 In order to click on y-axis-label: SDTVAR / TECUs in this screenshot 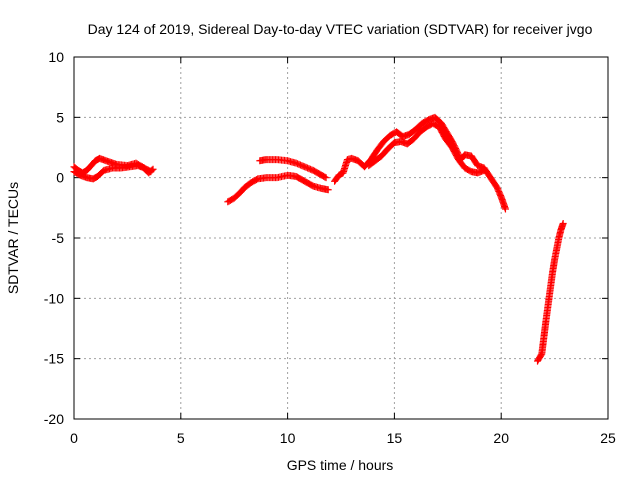, I will do `click(13, 238)`.